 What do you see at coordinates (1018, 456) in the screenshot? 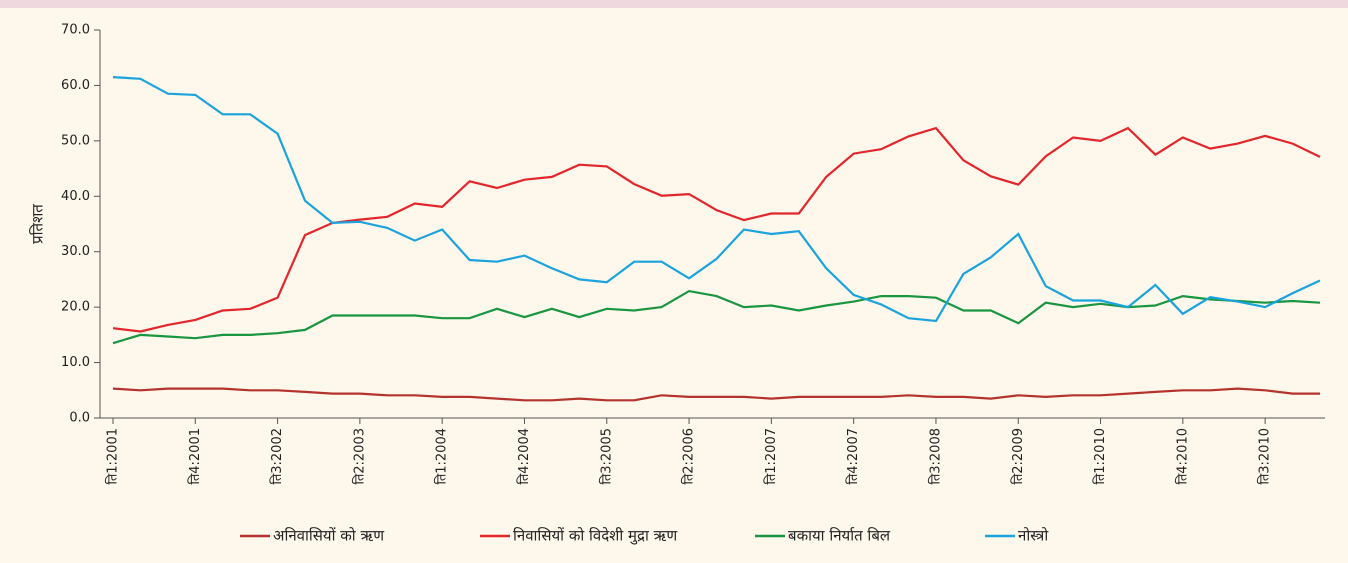
I see `x-tick-label: ति2:2009` at bounding box center [1018, 456].